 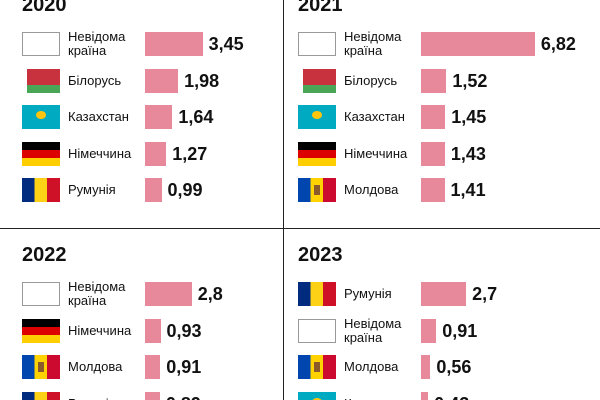 What do you see at coordinates (210, 294) in the screenshot?
I see `value-label: 2,8` at bounding box center [210, 294].